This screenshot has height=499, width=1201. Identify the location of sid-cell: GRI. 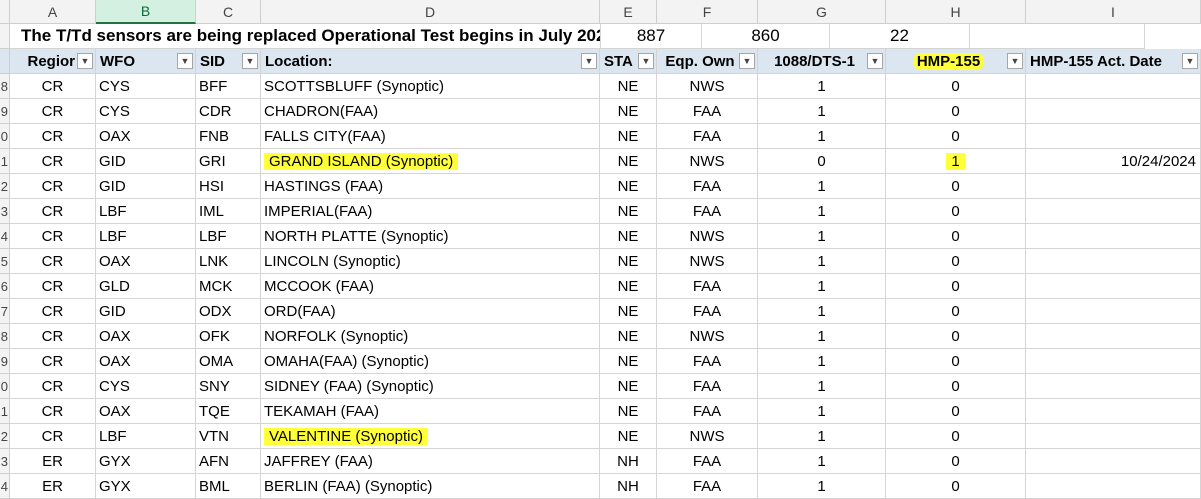
(228, 161).